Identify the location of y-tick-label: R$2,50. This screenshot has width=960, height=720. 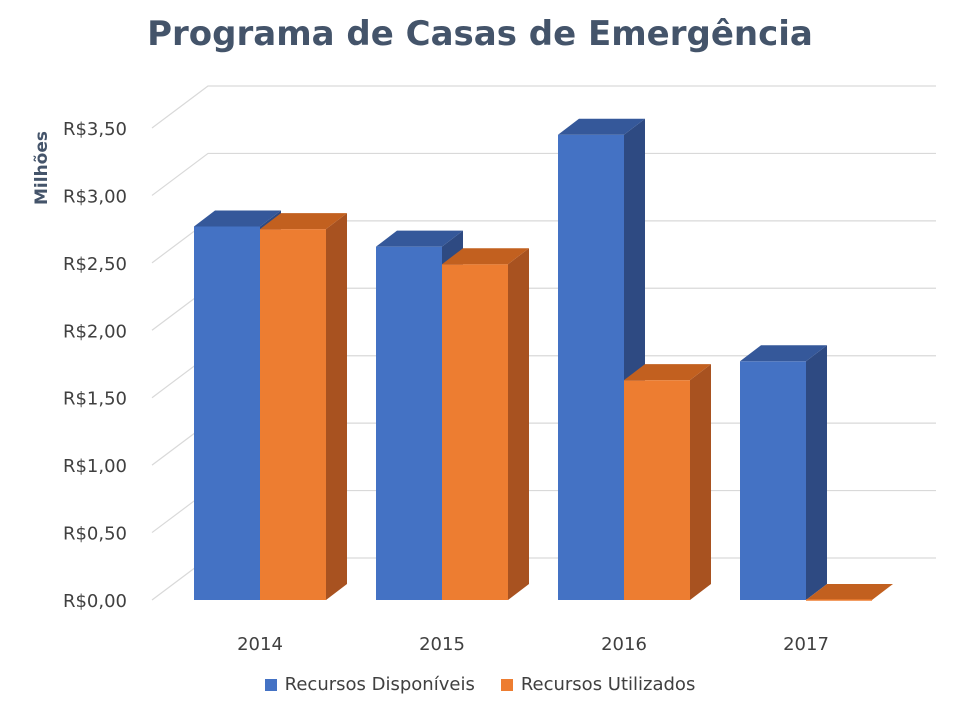
(95, 264).